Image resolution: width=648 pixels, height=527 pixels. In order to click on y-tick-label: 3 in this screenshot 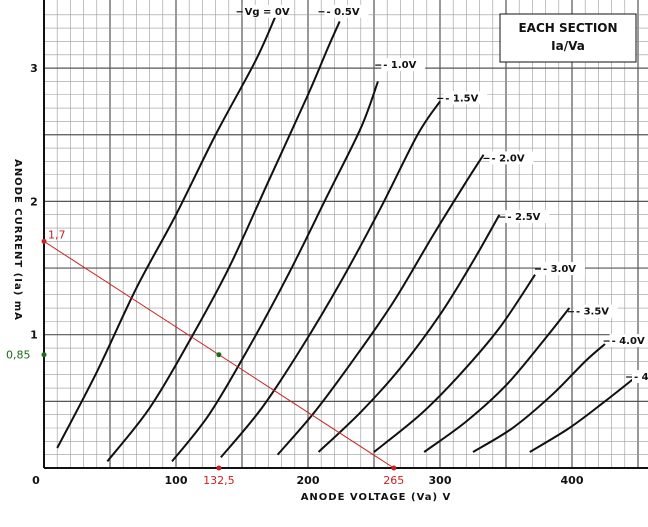, I will do `click(34, 68)`.